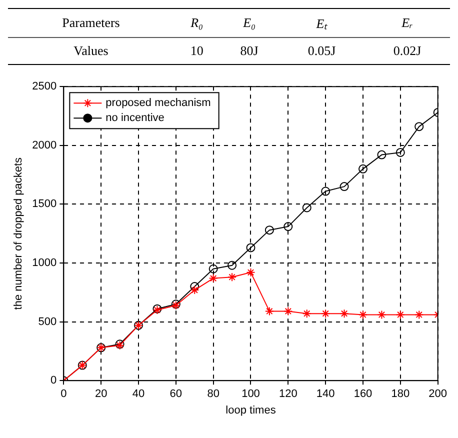 Image resolution: width=458 pixels, height=438 pixels. Describe the element at coordinates (91, 51) in the screenshot. I see `text: Values` at that location.